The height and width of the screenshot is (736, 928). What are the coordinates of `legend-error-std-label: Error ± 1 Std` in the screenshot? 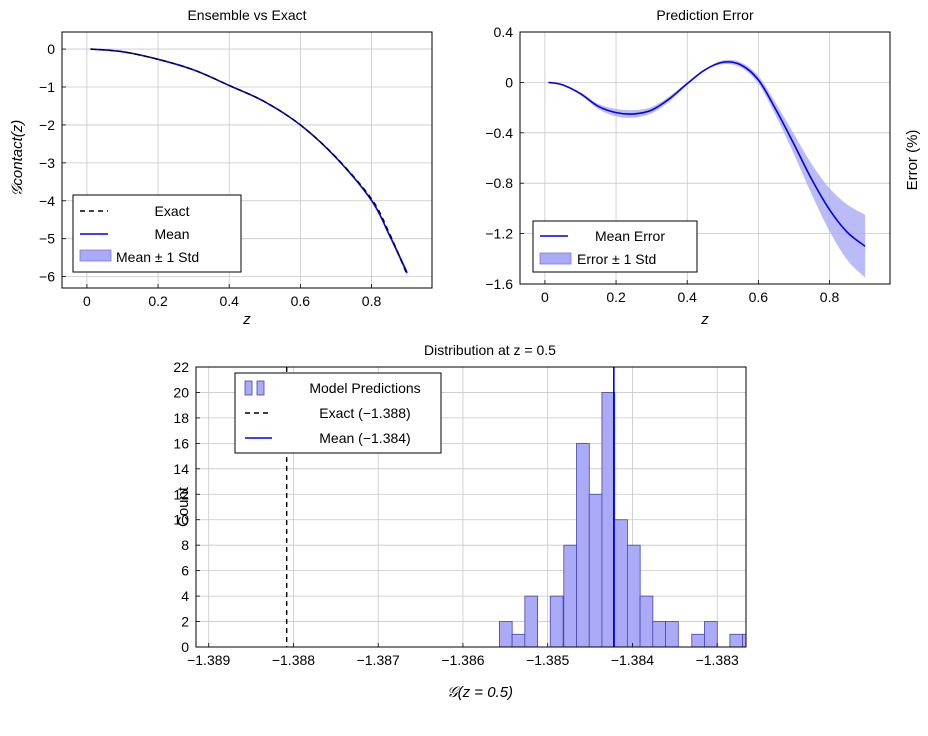 It's located at (616, 259).